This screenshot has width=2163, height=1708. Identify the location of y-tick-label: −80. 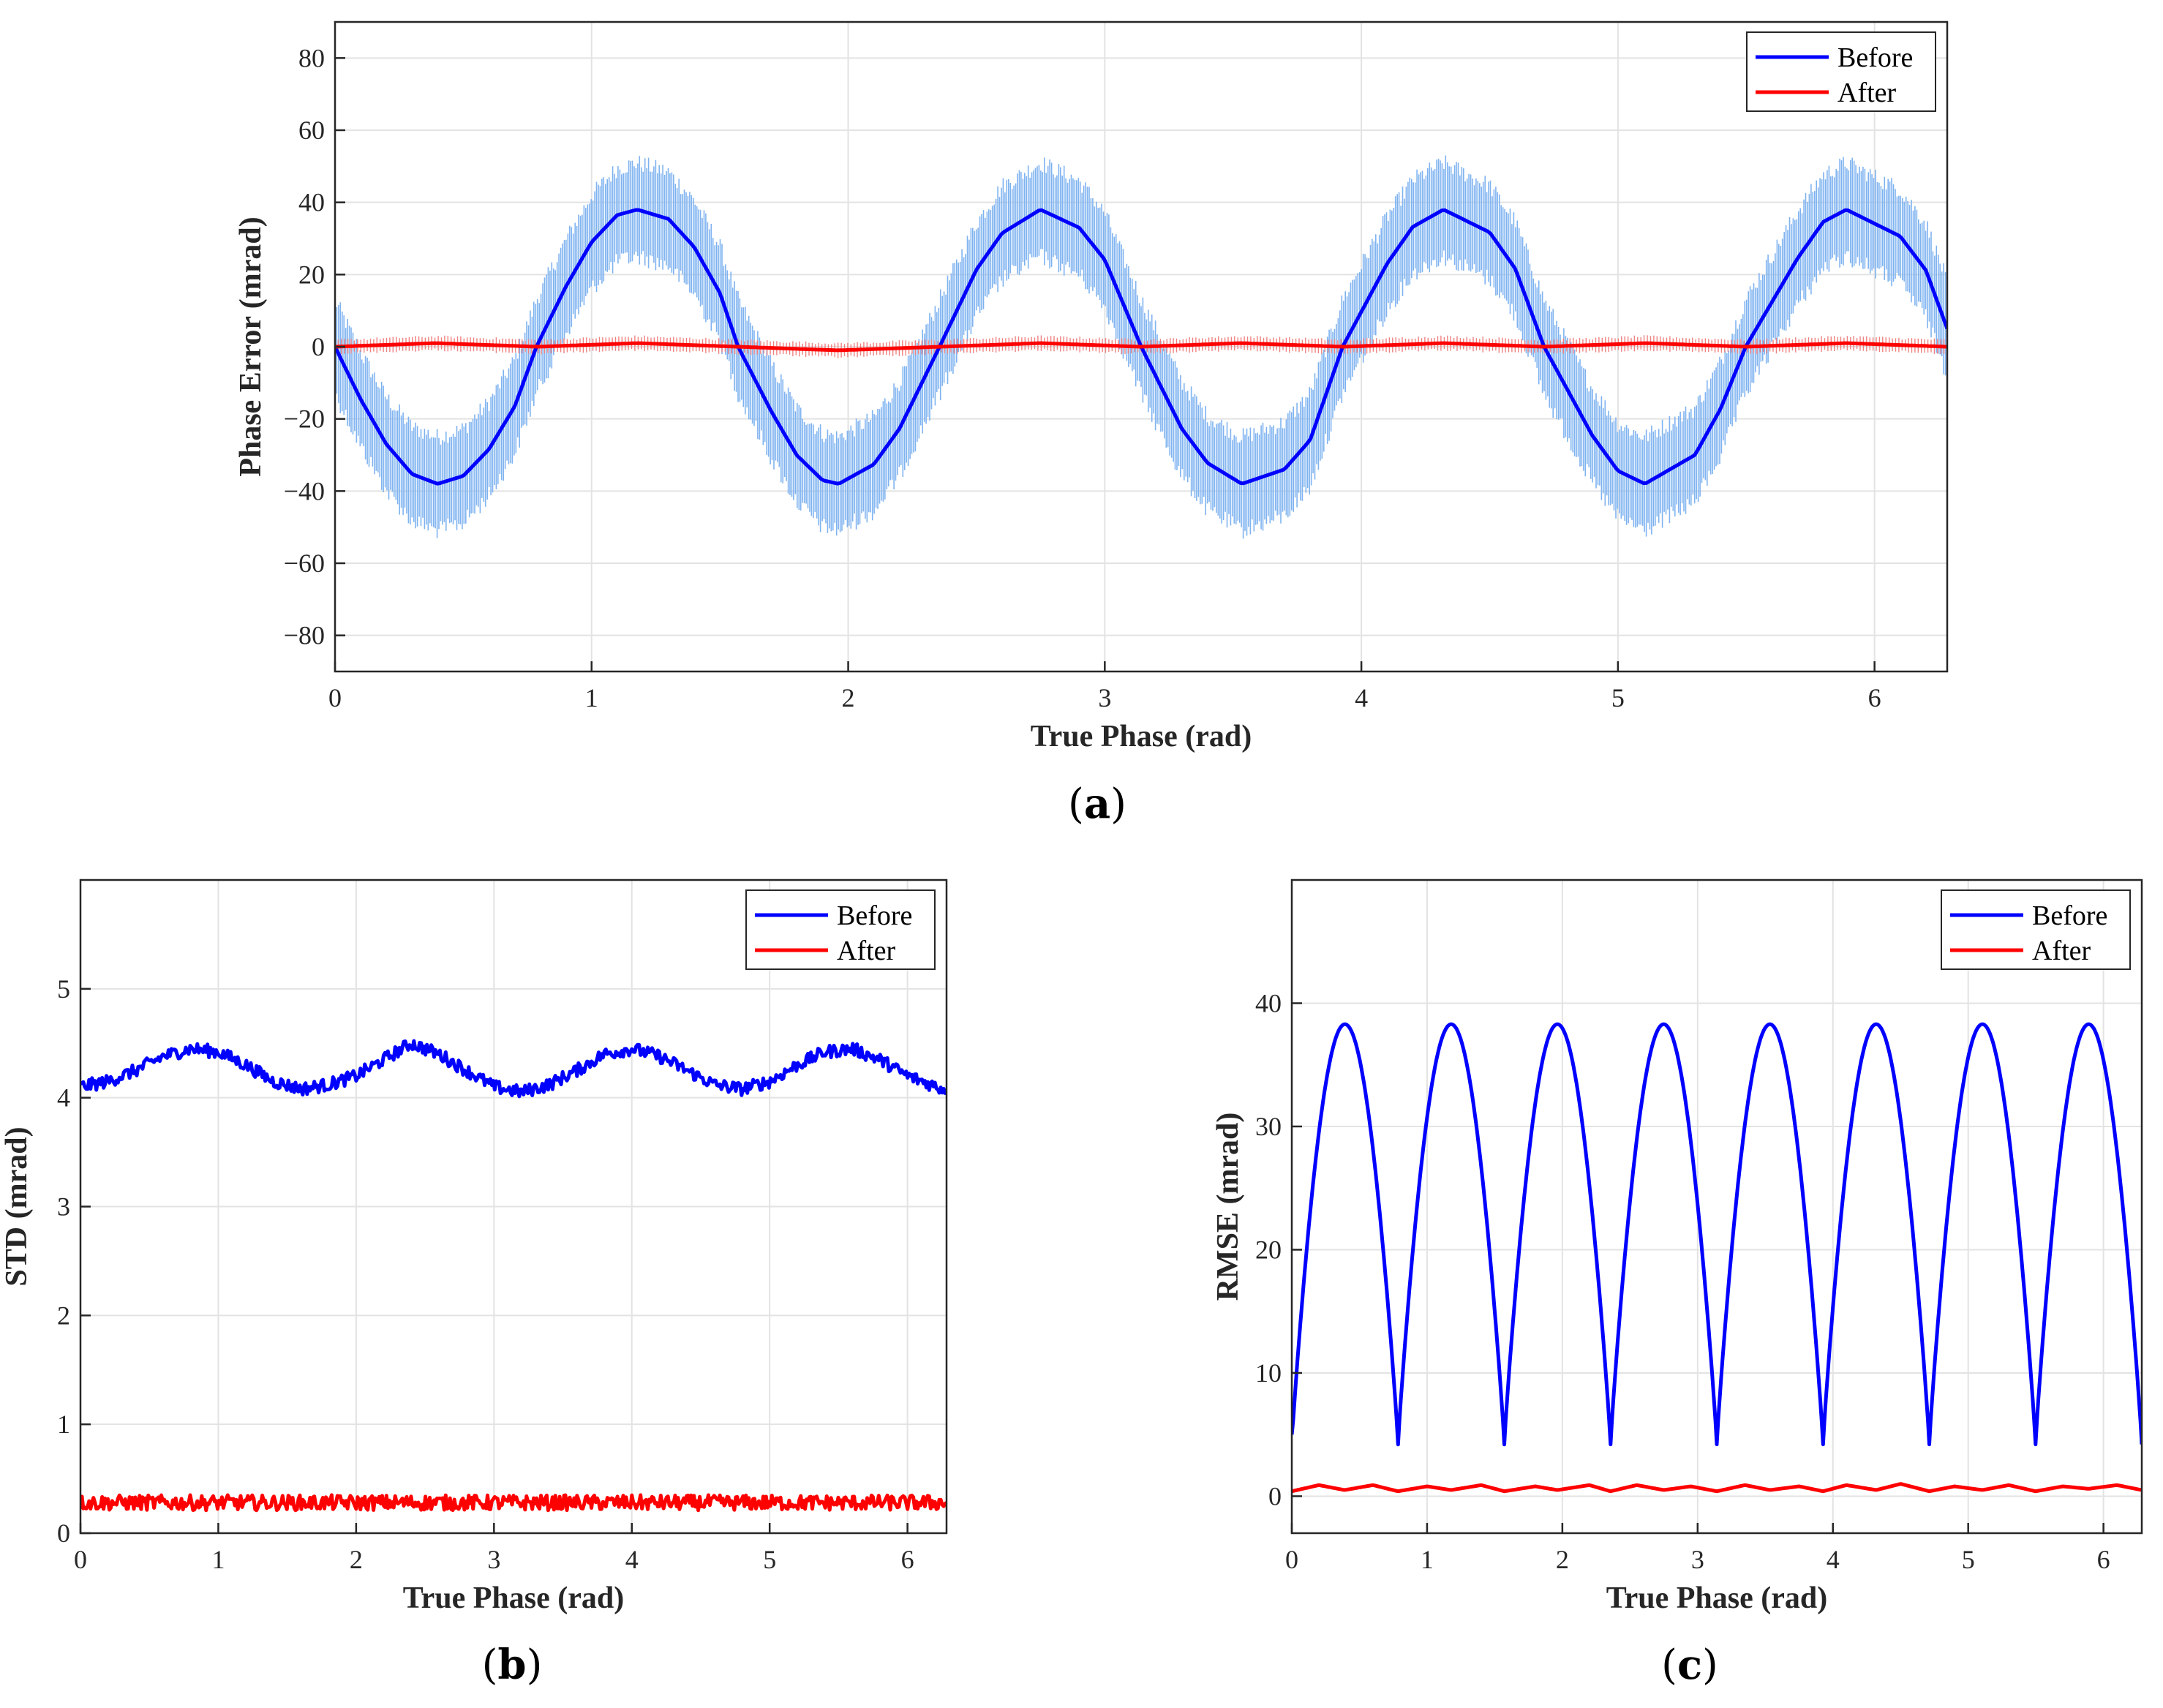
(305, 635).